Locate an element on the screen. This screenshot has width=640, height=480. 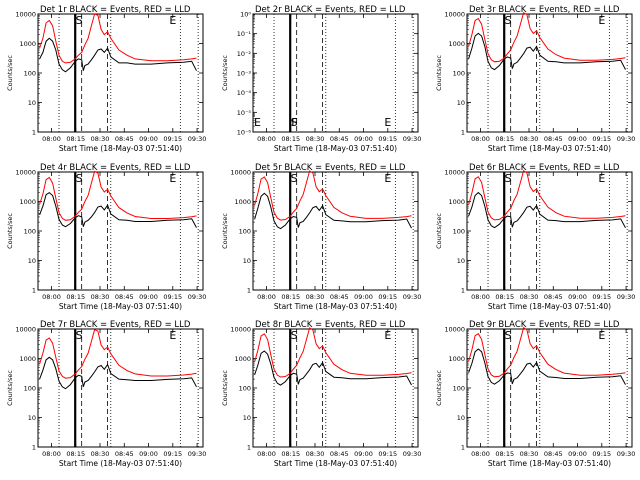
y-tick-label: 10⁰ is located at coordinates (245, 15).